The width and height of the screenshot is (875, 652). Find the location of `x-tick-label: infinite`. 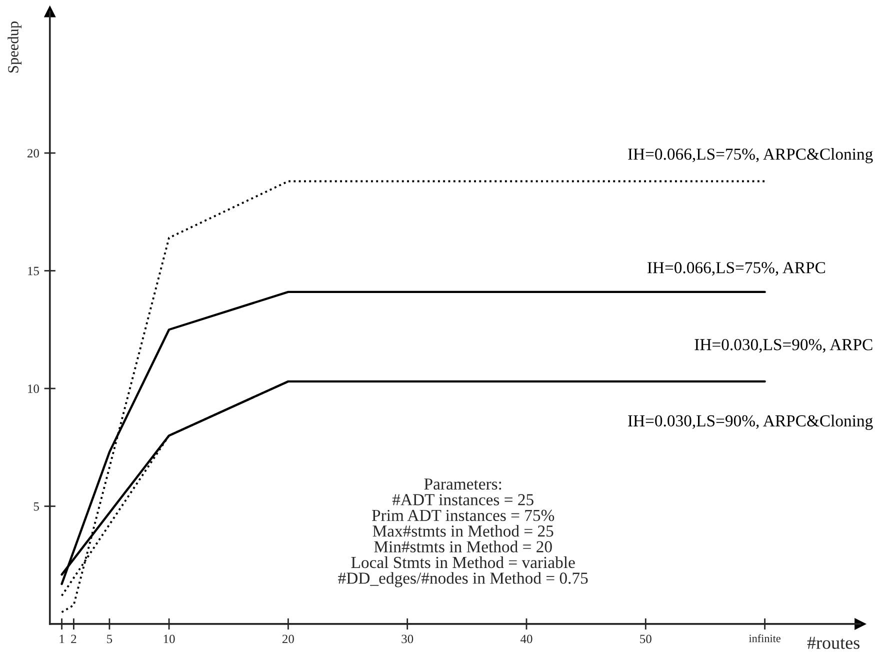

x-tick-label: infinite is located at coordinates (764, 638).